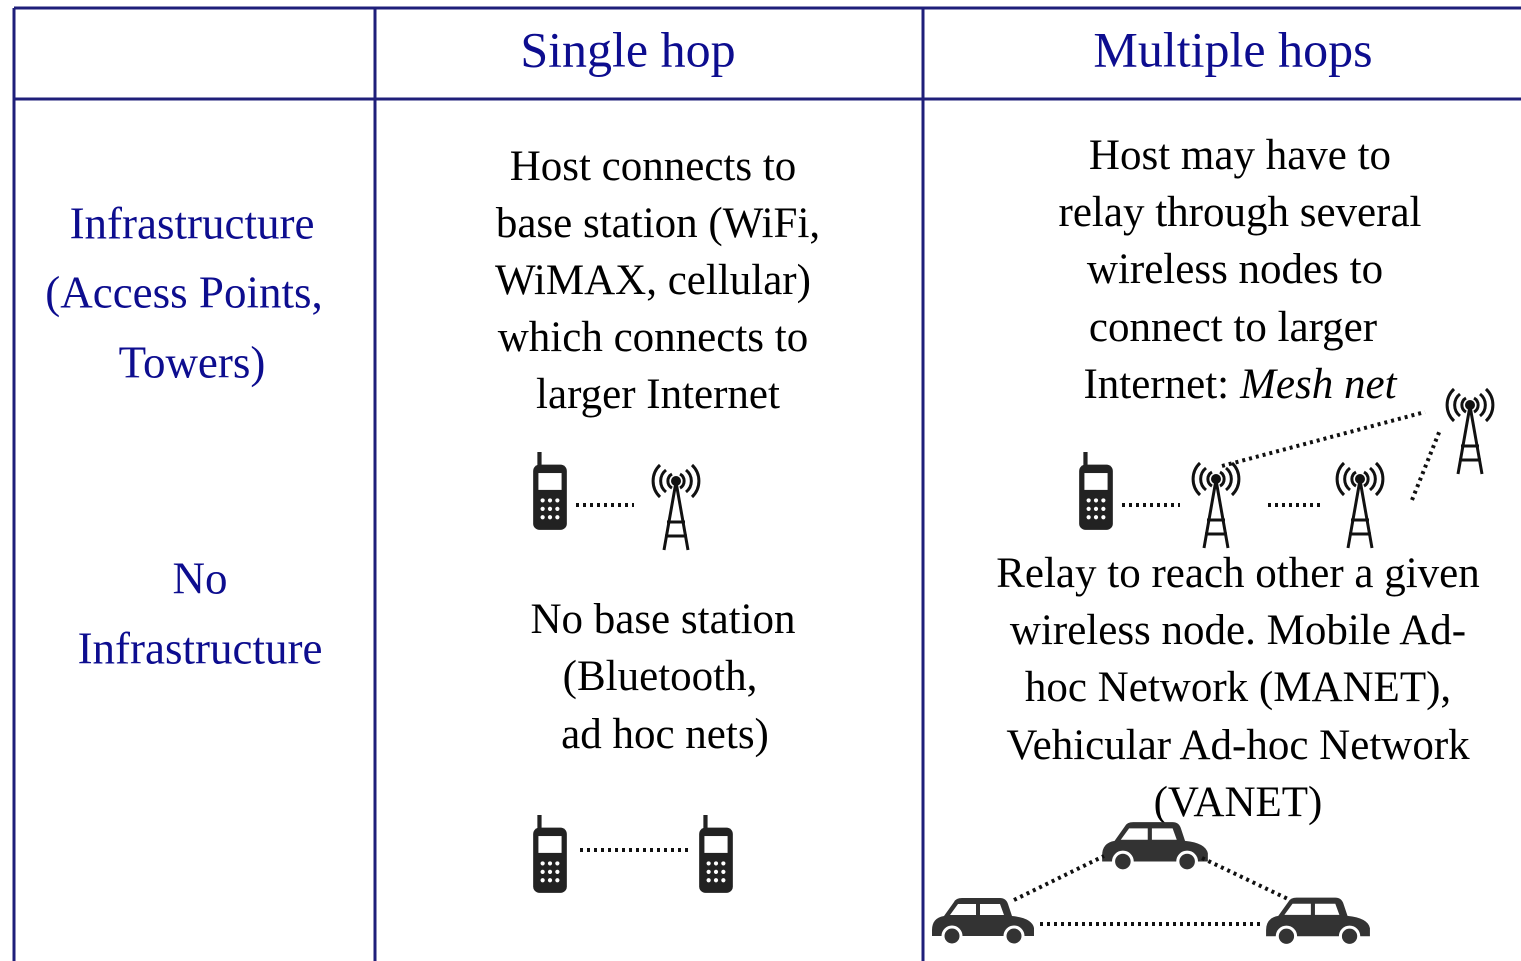  Describe the element at coordinates (653, 337) in the screenshot. I see `cell-text: which connects to` at that location.